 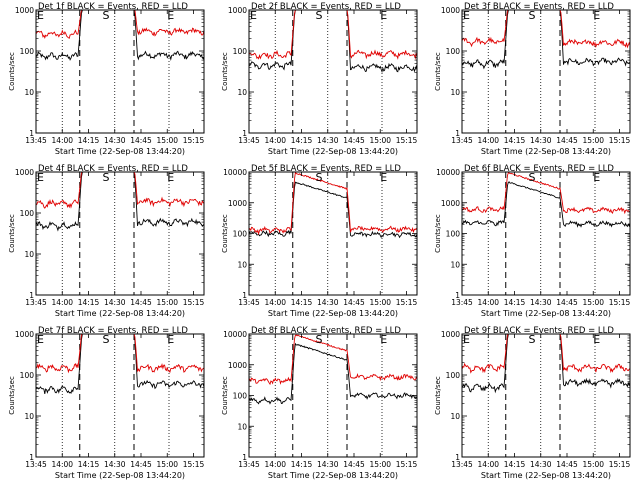 I want to click on panel-title: Det 1f BLACK = Events, RED = LLD, so click(x=113, y=7).